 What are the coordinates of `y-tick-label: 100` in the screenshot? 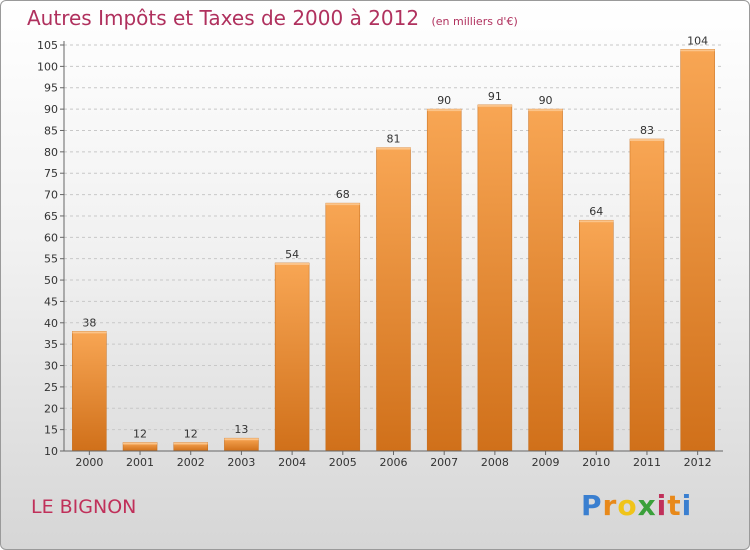 It's located at (47, 66).